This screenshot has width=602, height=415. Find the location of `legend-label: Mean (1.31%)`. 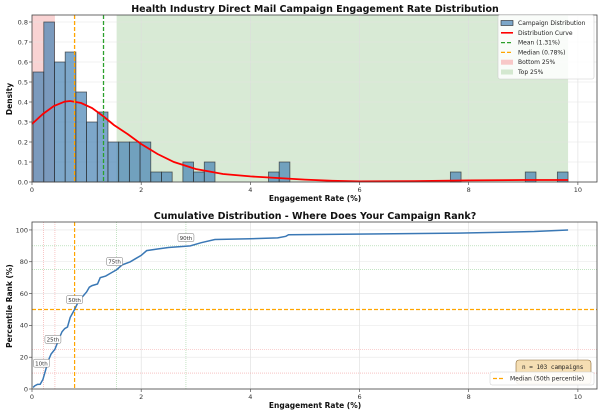

legend-label: Mean (1.31%) is located at coordinates (539, 43).